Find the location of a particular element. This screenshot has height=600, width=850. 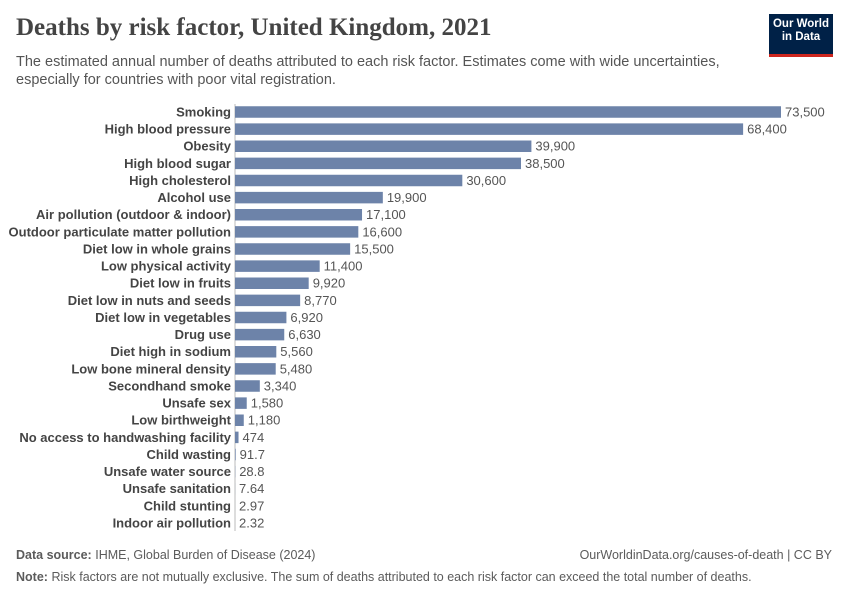

value-label: 73,500 is located at coordinates (805, 111).